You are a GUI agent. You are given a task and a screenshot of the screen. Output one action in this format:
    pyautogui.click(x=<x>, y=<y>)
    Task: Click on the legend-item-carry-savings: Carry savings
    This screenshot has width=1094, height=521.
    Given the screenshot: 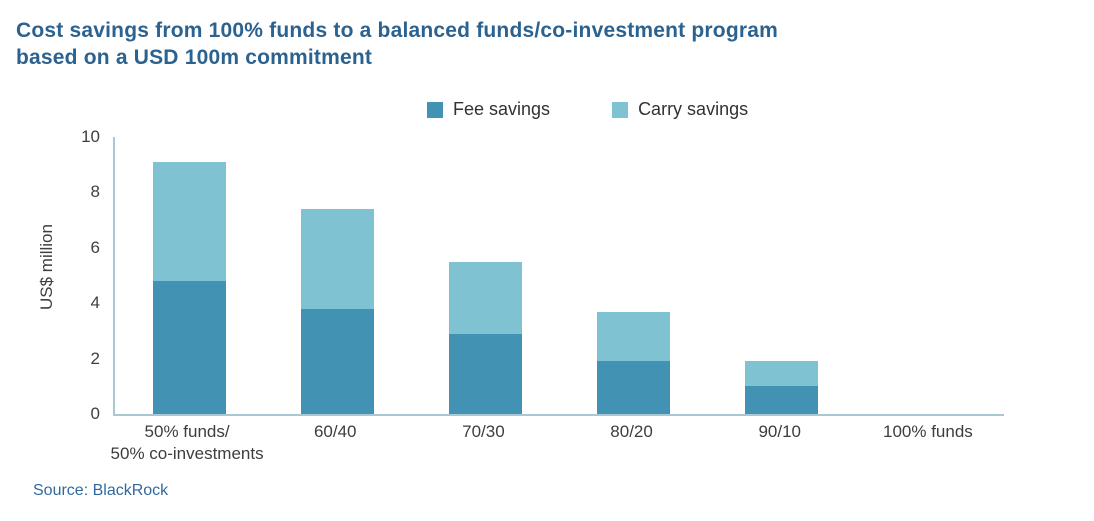 What is the action you would take?
    pyautogui.click(x=680, y=109)
    